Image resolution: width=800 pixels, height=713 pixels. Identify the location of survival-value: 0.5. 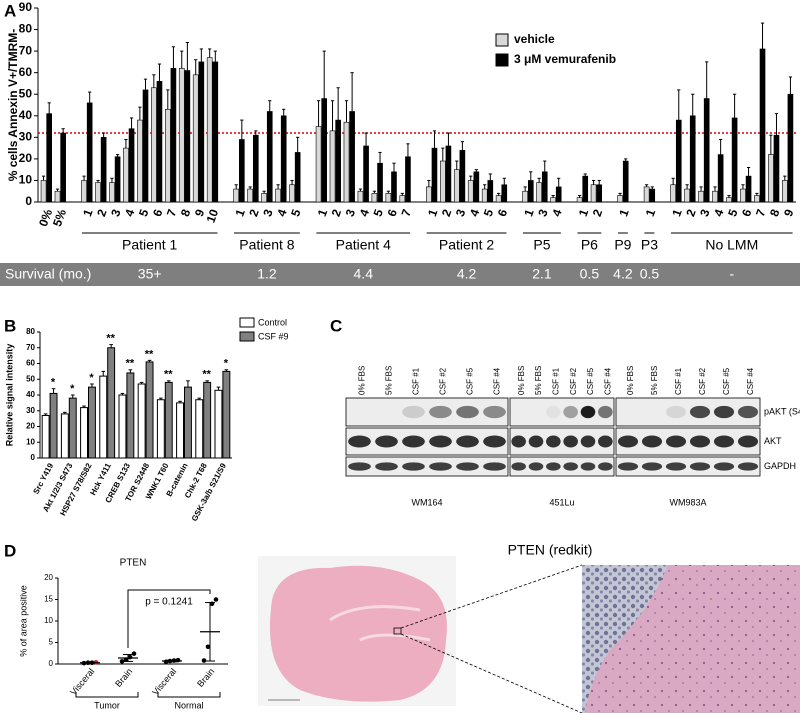
(650, 274).